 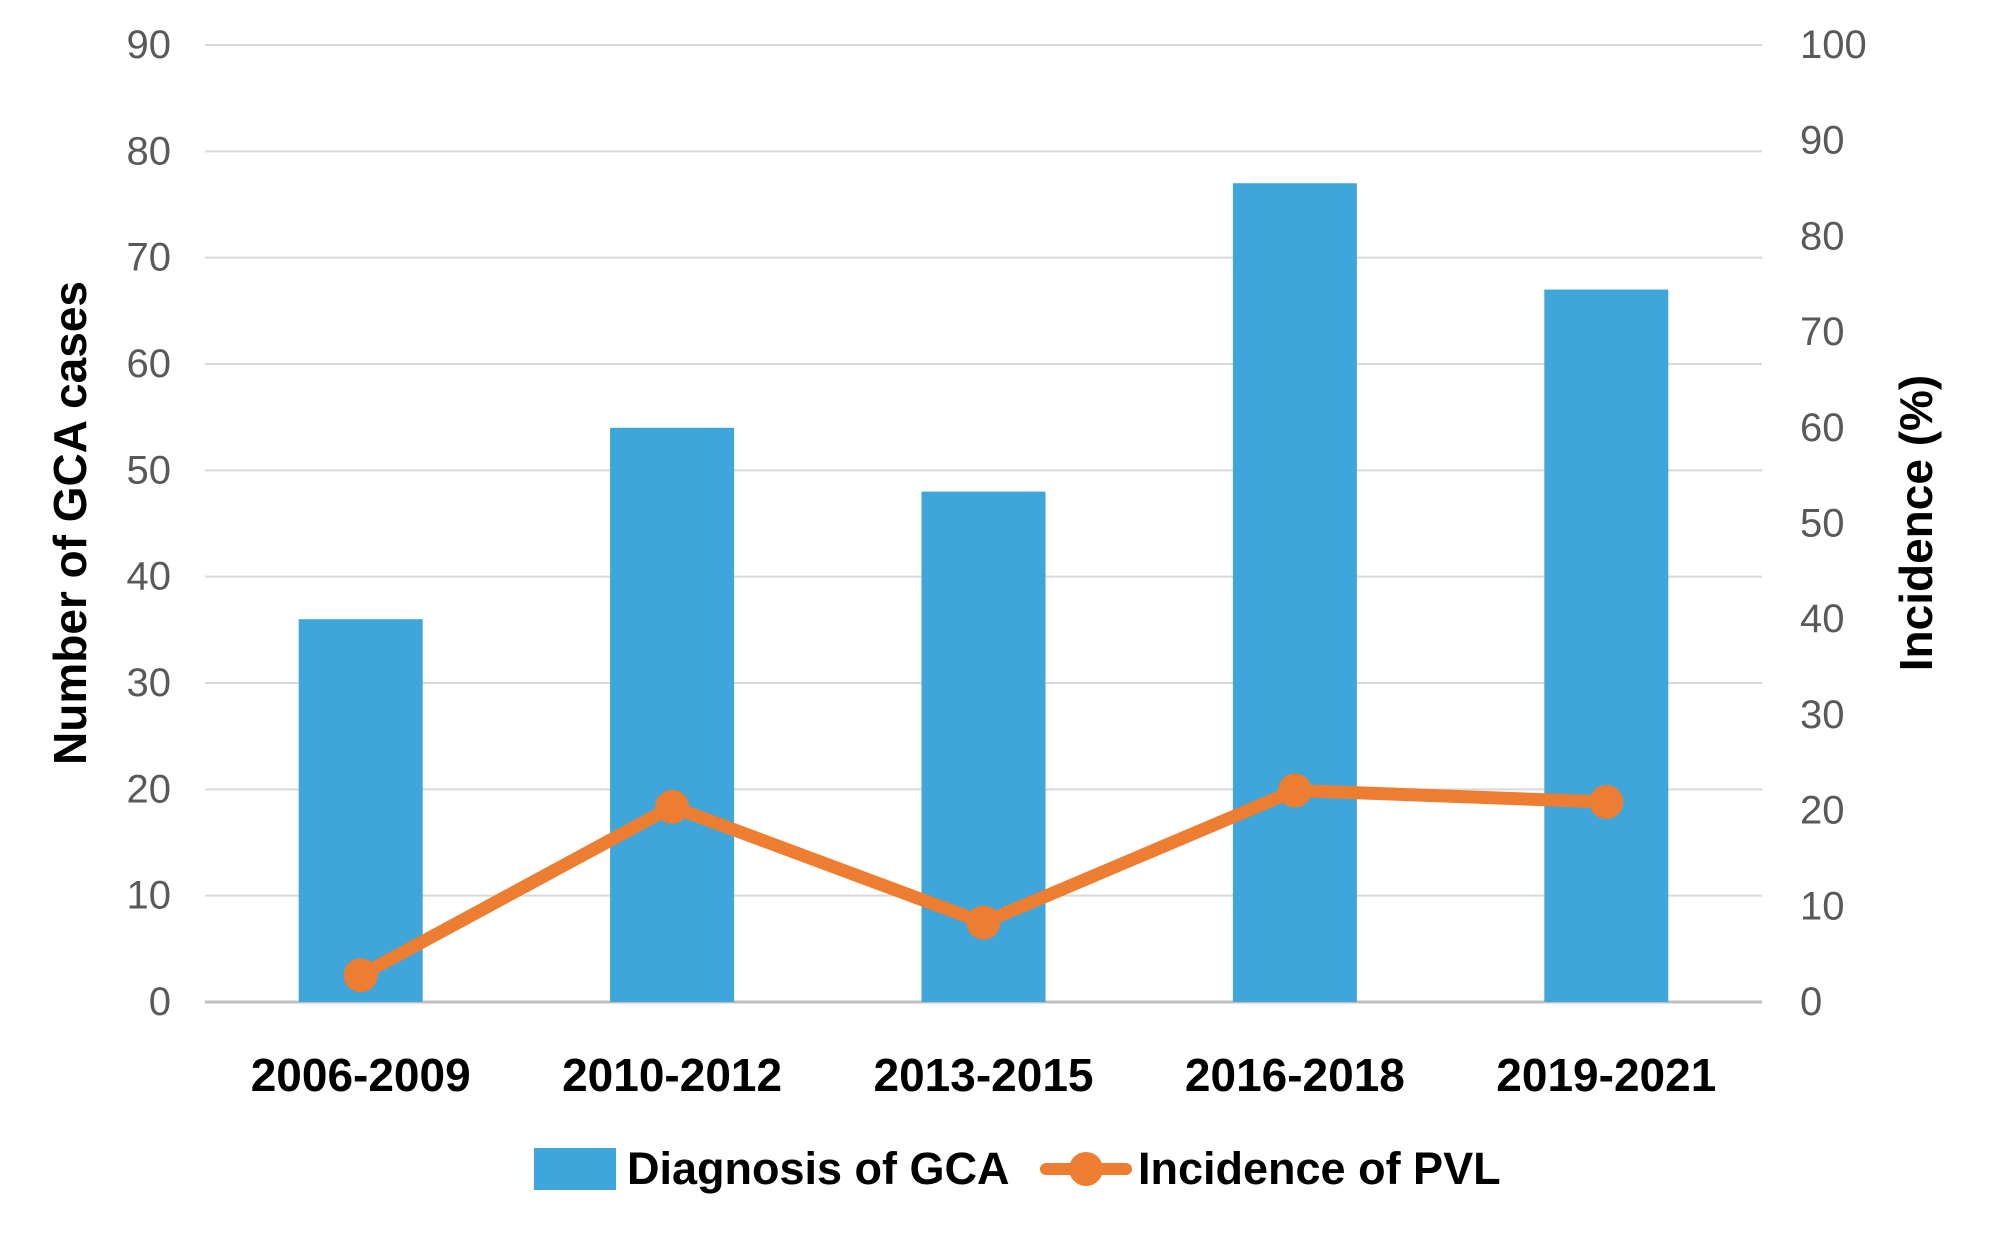 What do you see at coordinates (149, 577) in the screenshot?
I see `left-axis-tick-label: 40` at bounding box center [149, 577].